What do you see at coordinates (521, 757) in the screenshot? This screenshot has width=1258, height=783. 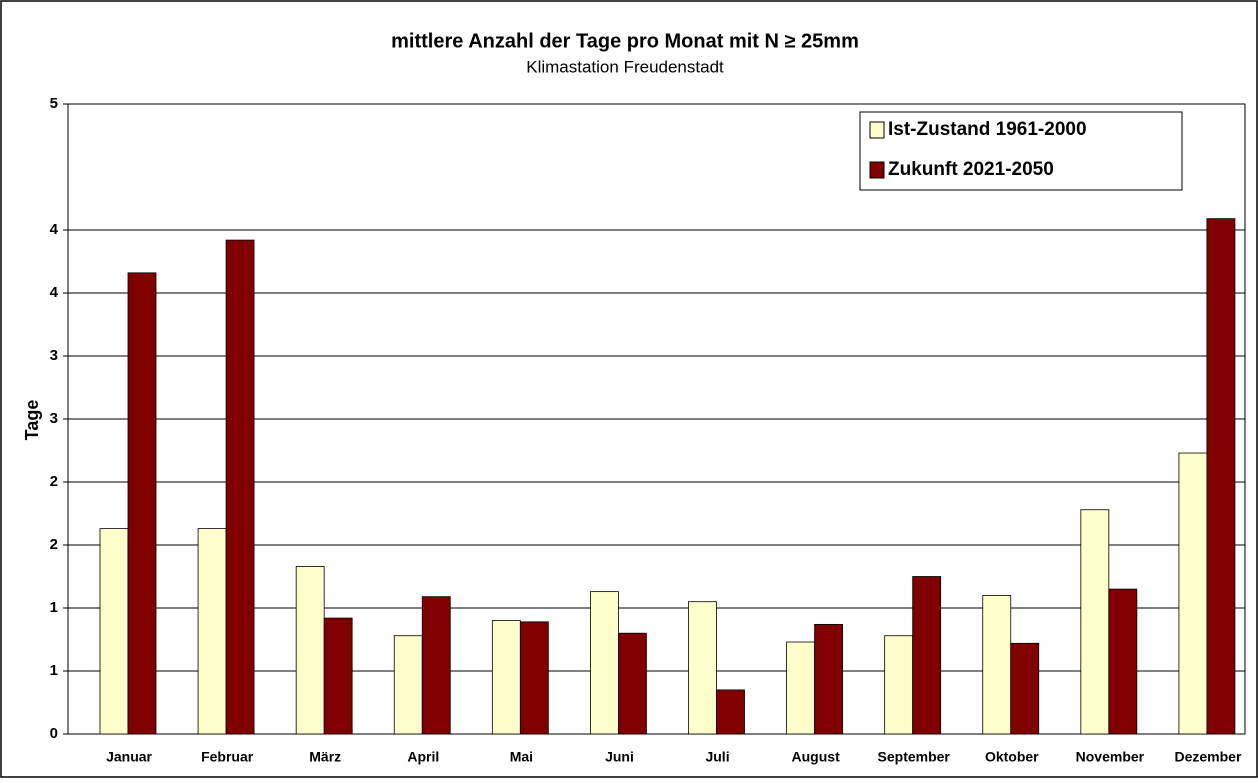 I see `x-tick-label: Mai` at bounding box center [521, 757].